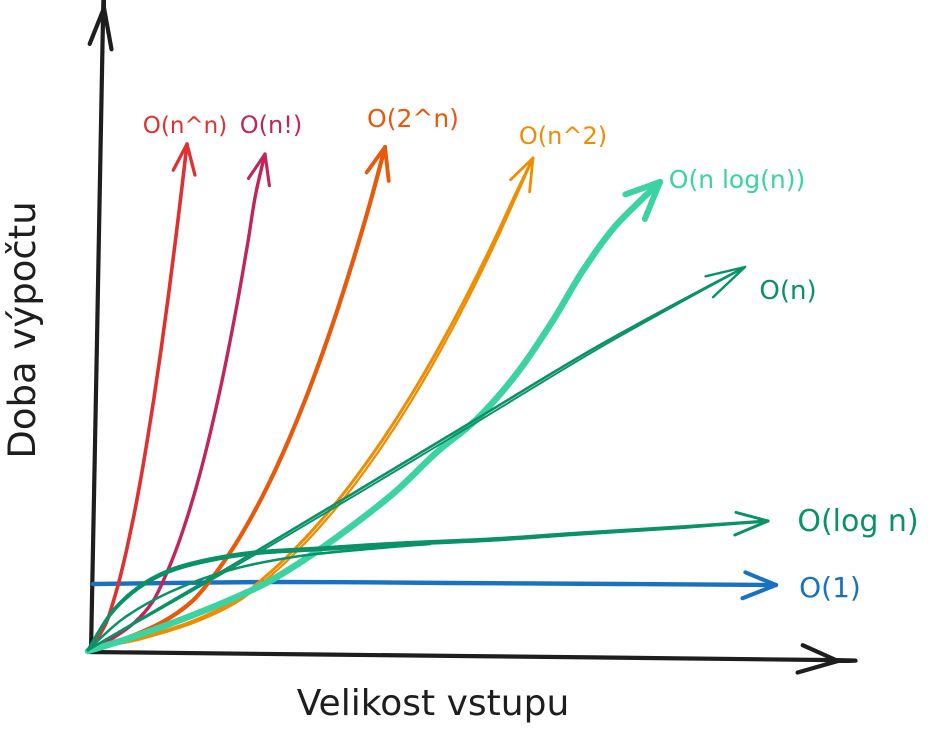  I want to click on curve-label-o-n: O(n!), so click(271, 125).